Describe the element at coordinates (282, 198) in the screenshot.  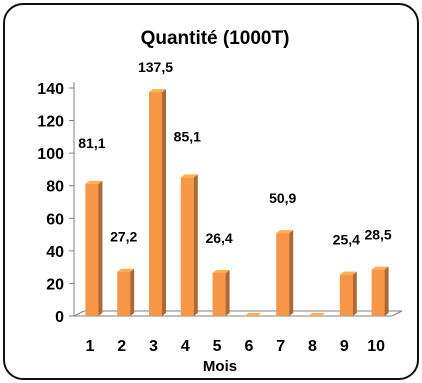
I see `data-label: 50,9` at that location.